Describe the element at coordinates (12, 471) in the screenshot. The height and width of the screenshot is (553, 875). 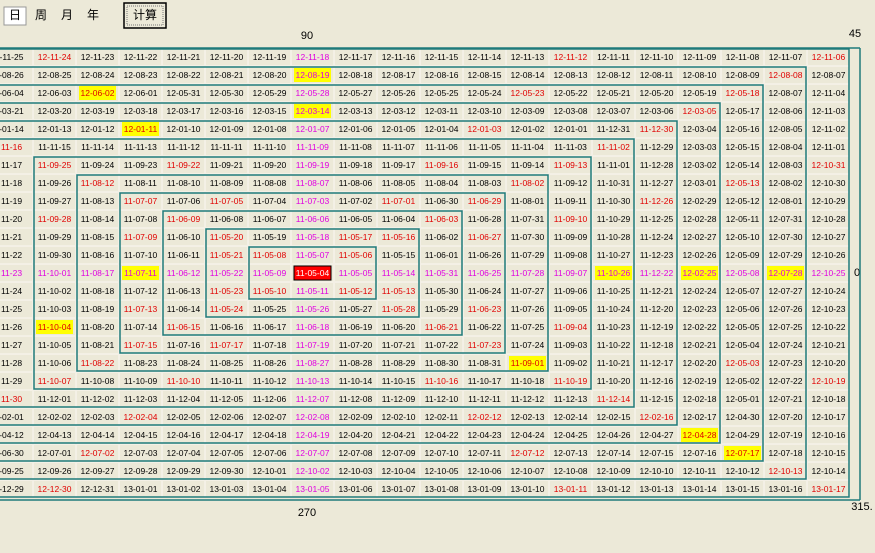
I see `date-cell: -09-25` at that location.